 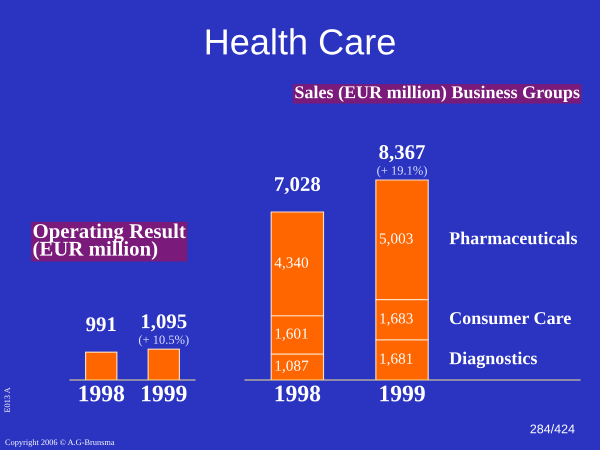 I want to click on data-label: 5,003, so click(x=396, y=239).